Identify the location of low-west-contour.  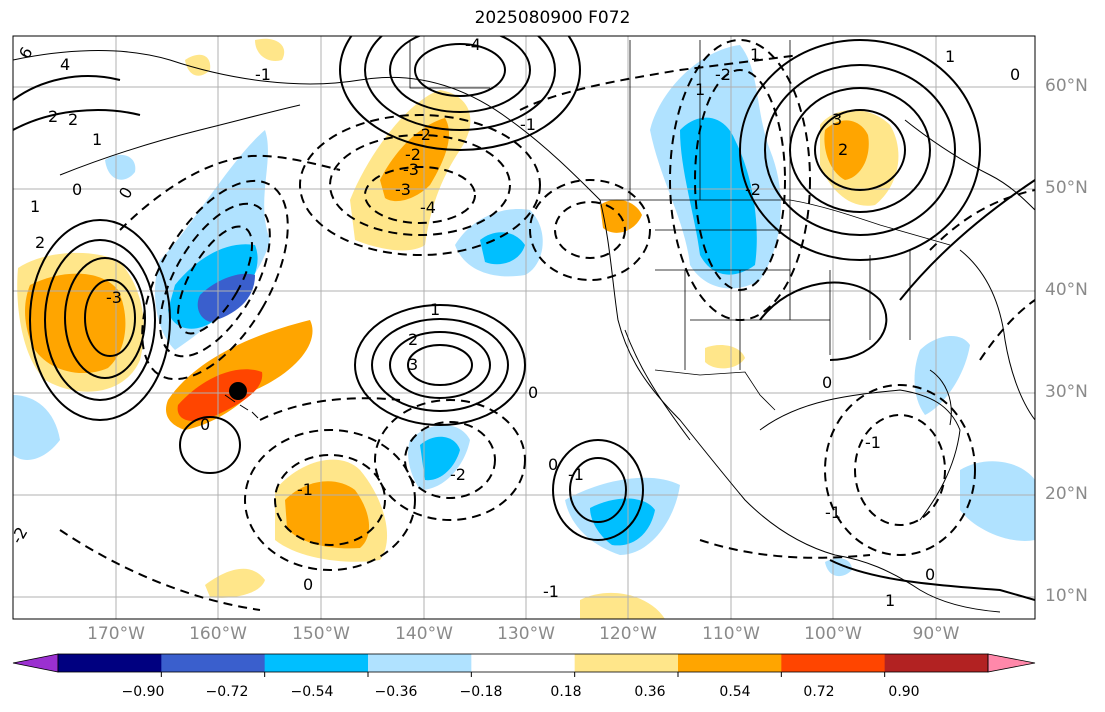
(215, 280).